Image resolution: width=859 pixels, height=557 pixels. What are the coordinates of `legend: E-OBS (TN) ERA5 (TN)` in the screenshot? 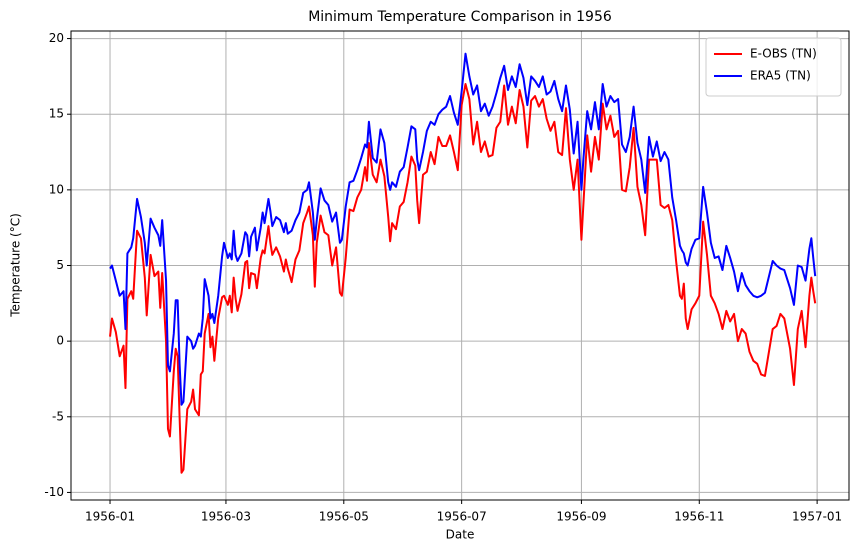 It's located at (773, 67).